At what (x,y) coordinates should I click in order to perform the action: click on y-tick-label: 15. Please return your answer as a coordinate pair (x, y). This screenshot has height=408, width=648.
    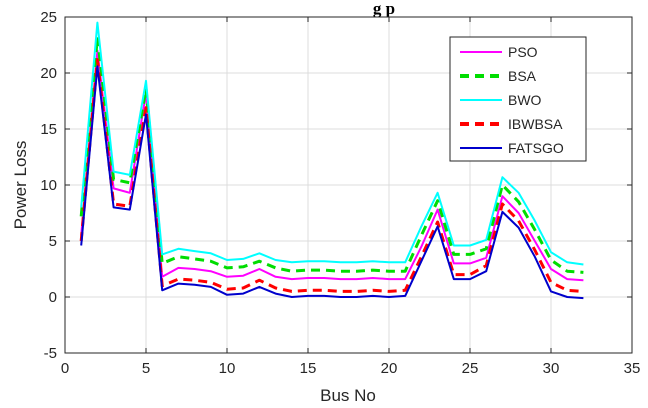
    Looking at the image, I should click on (48, 129).